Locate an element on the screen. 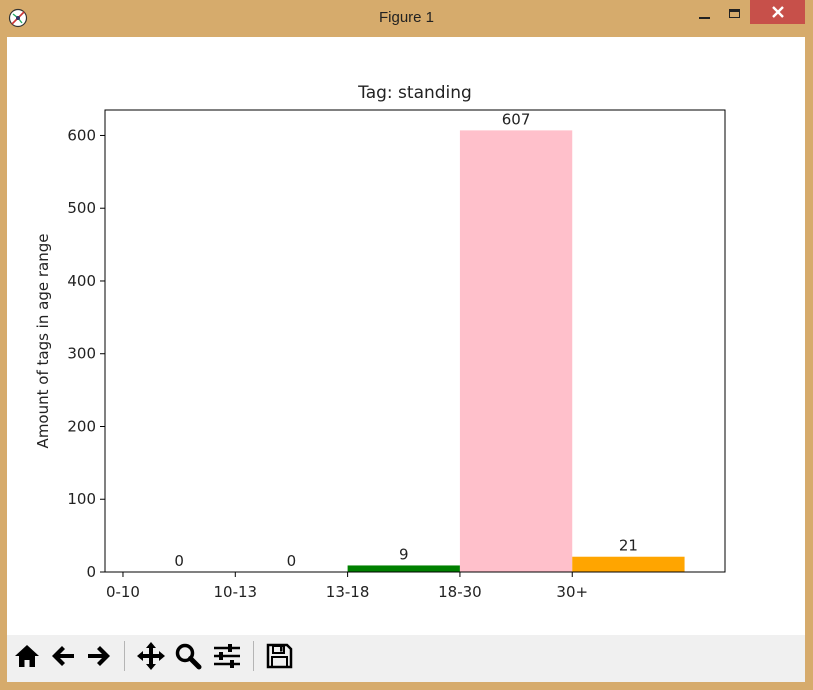  y-tick-label: 100 is located at coordinates (81, 499).